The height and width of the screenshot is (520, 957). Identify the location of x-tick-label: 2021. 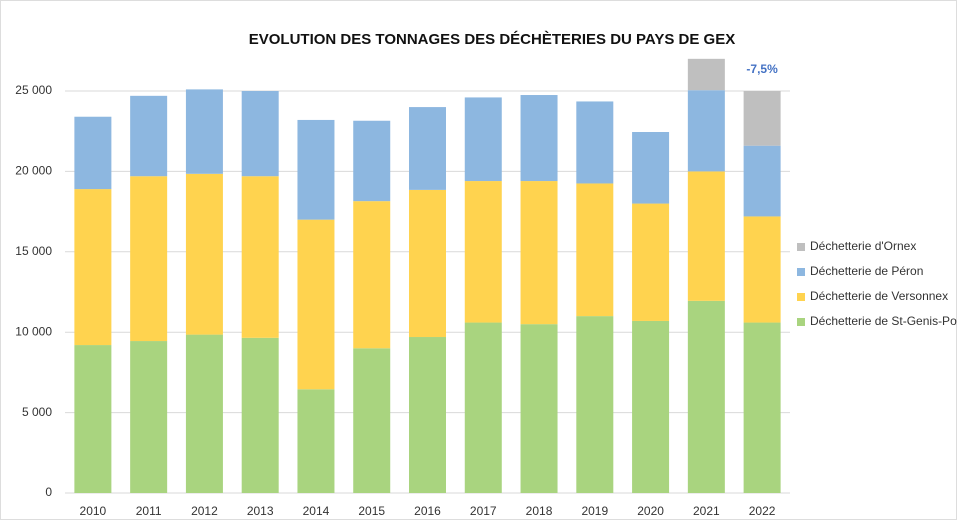
(706, 511).